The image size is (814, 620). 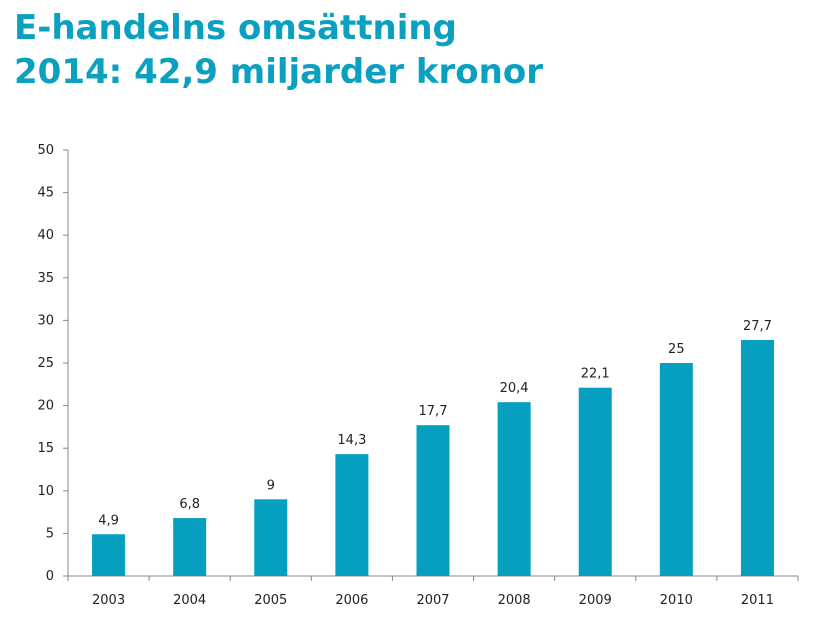 I want to click on data-label-2010: 25, so click(x=676, y=349).